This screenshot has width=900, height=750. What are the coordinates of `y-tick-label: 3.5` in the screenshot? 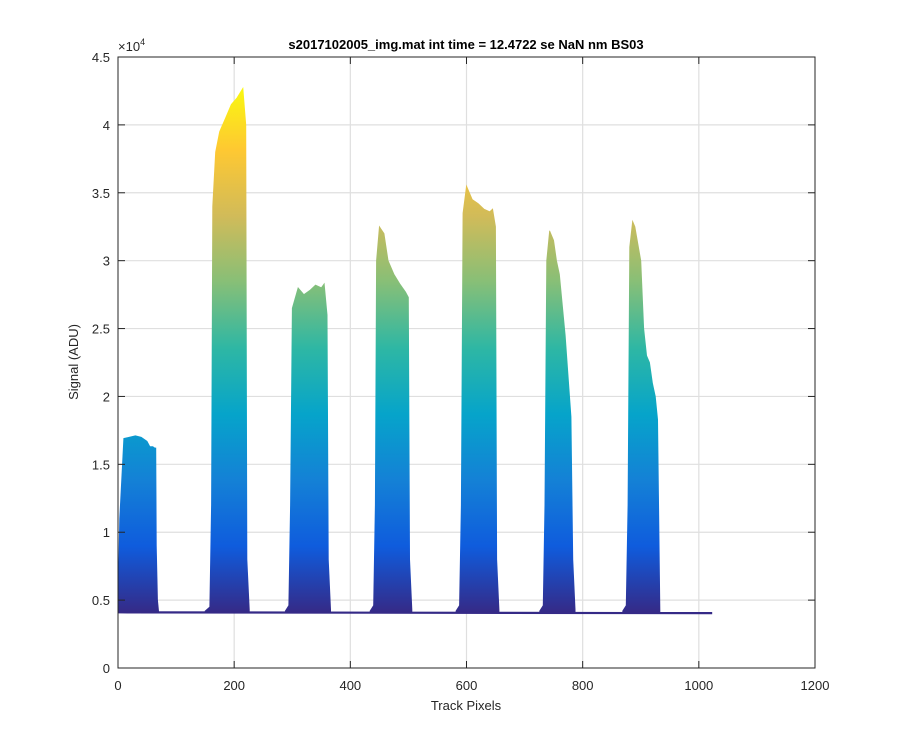 It's located at (101, 193).